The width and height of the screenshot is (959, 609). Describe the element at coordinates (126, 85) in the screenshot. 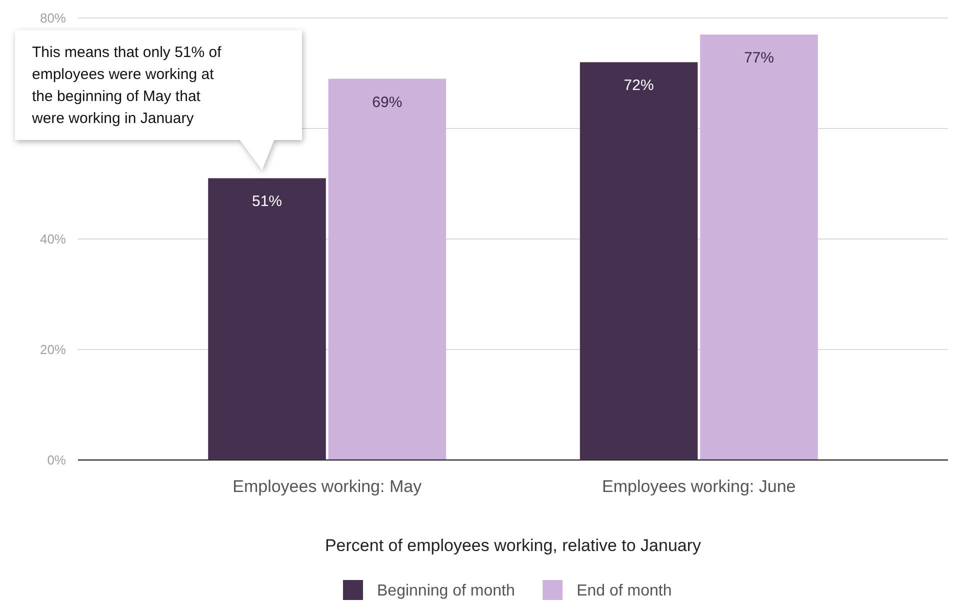

I see `annotation: This means that only 51% of employees were working at the beginning of May that were working in January` at that location.